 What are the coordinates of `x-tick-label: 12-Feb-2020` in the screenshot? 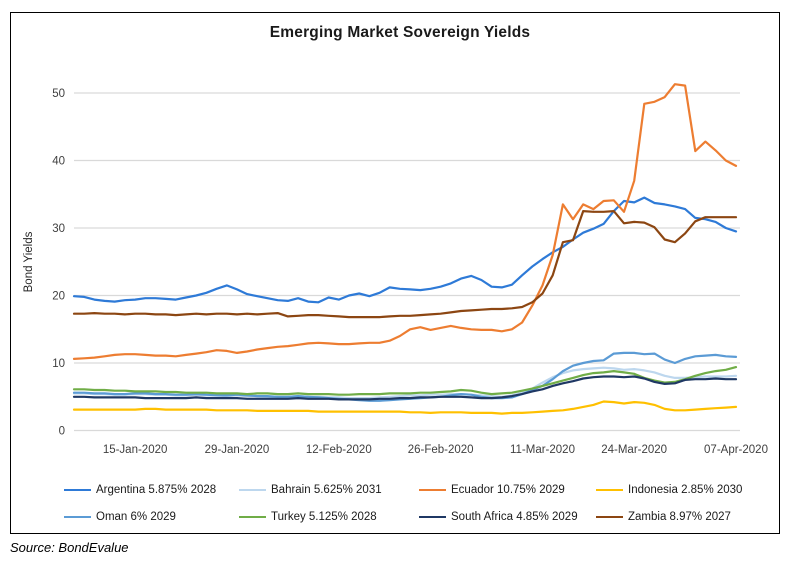 It's located at (339, 450).